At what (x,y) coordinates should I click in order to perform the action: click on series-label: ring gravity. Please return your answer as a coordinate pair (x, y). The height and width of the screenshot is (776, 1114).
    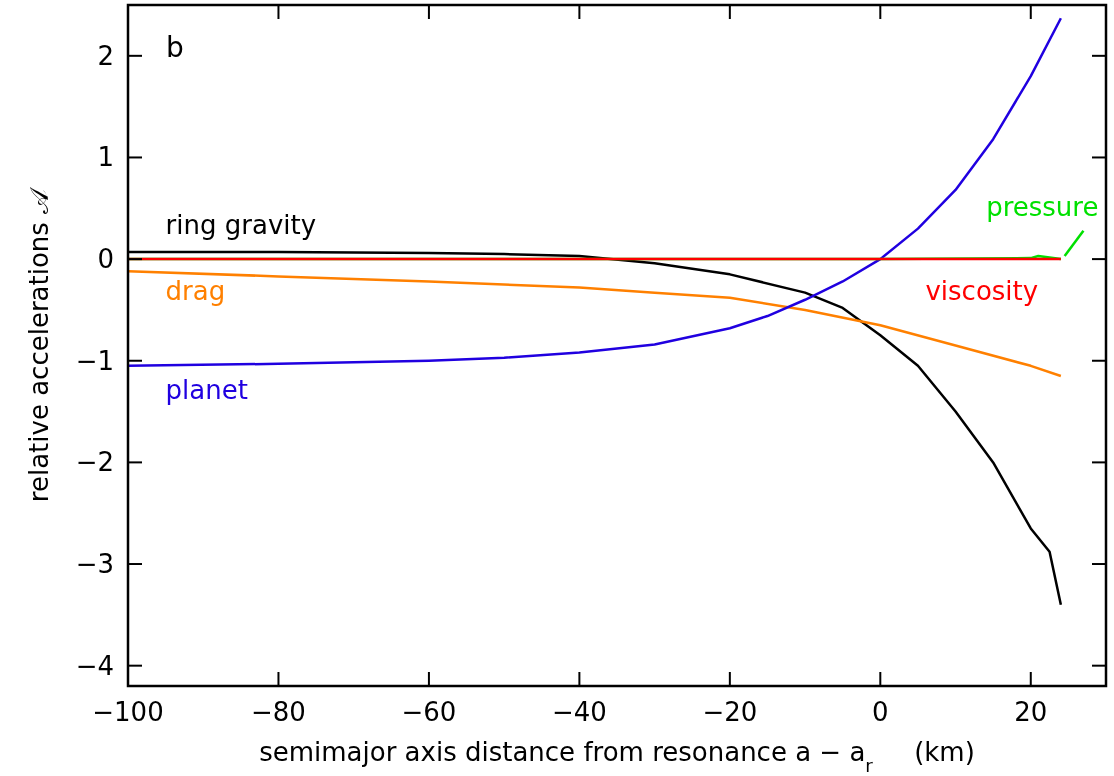
    Looking at the image, I should click on (241, 224).